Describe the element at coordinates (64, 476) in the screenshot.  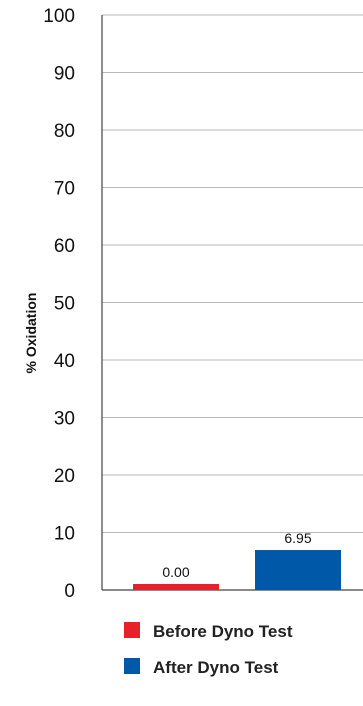
I see `y-tick-label: 20` at that location.